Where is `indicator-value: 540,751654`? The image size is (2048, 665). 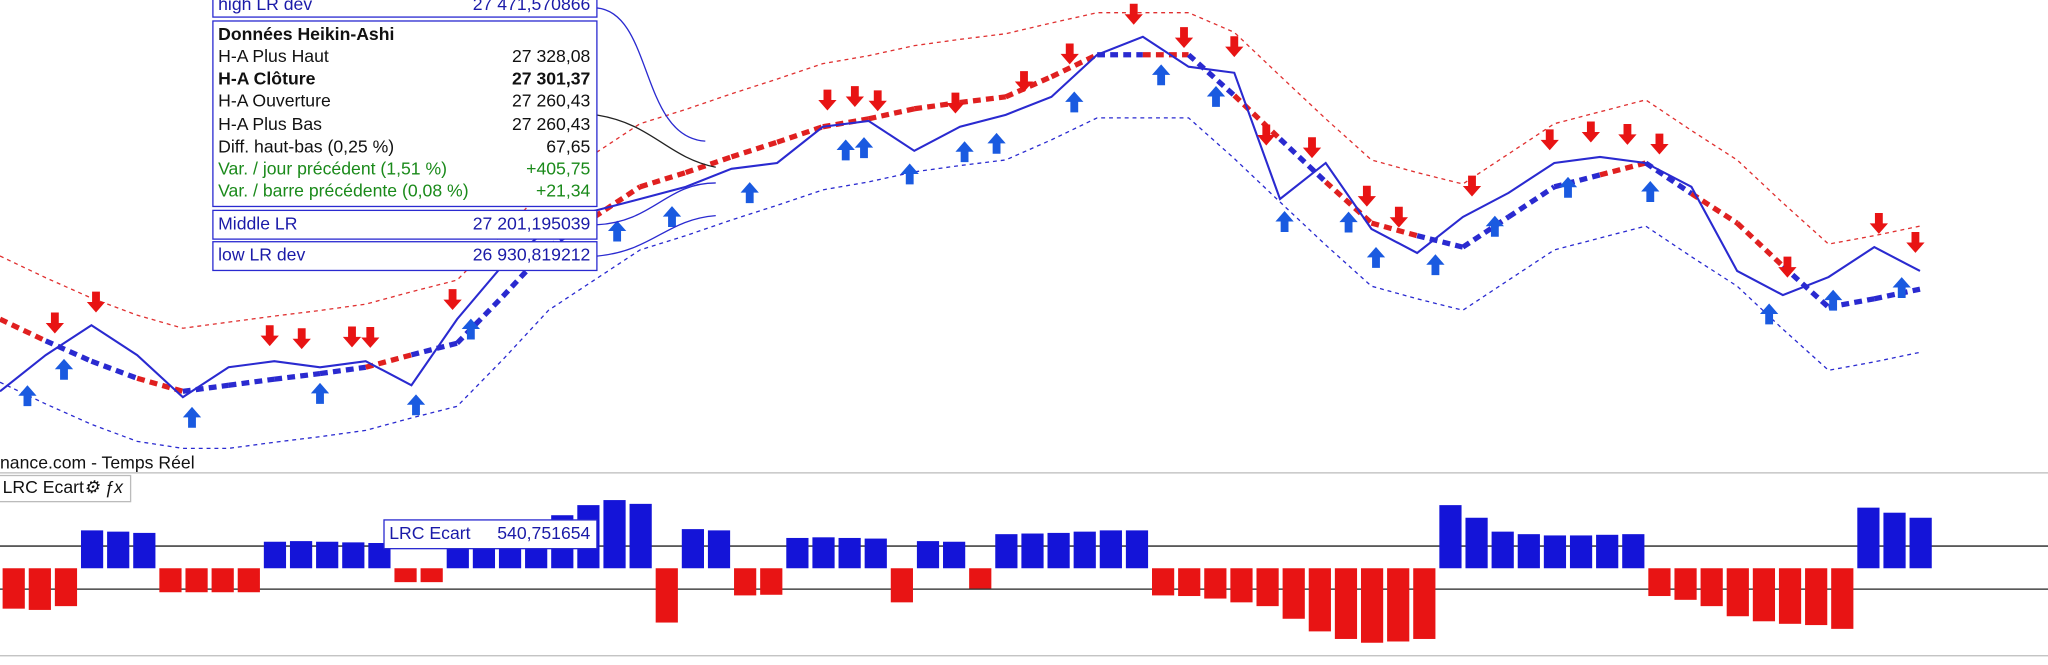 indicator-value: 540,751654 is located at coordinates (543, 533).